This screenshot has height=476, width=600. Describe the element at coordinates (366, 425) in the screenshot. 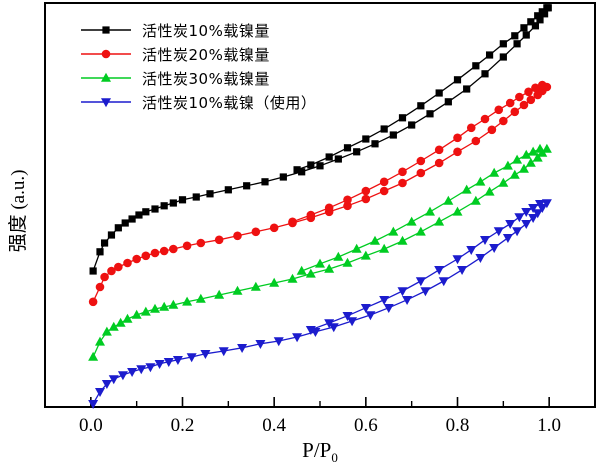

I see `svg-text: 0.6` at that location.